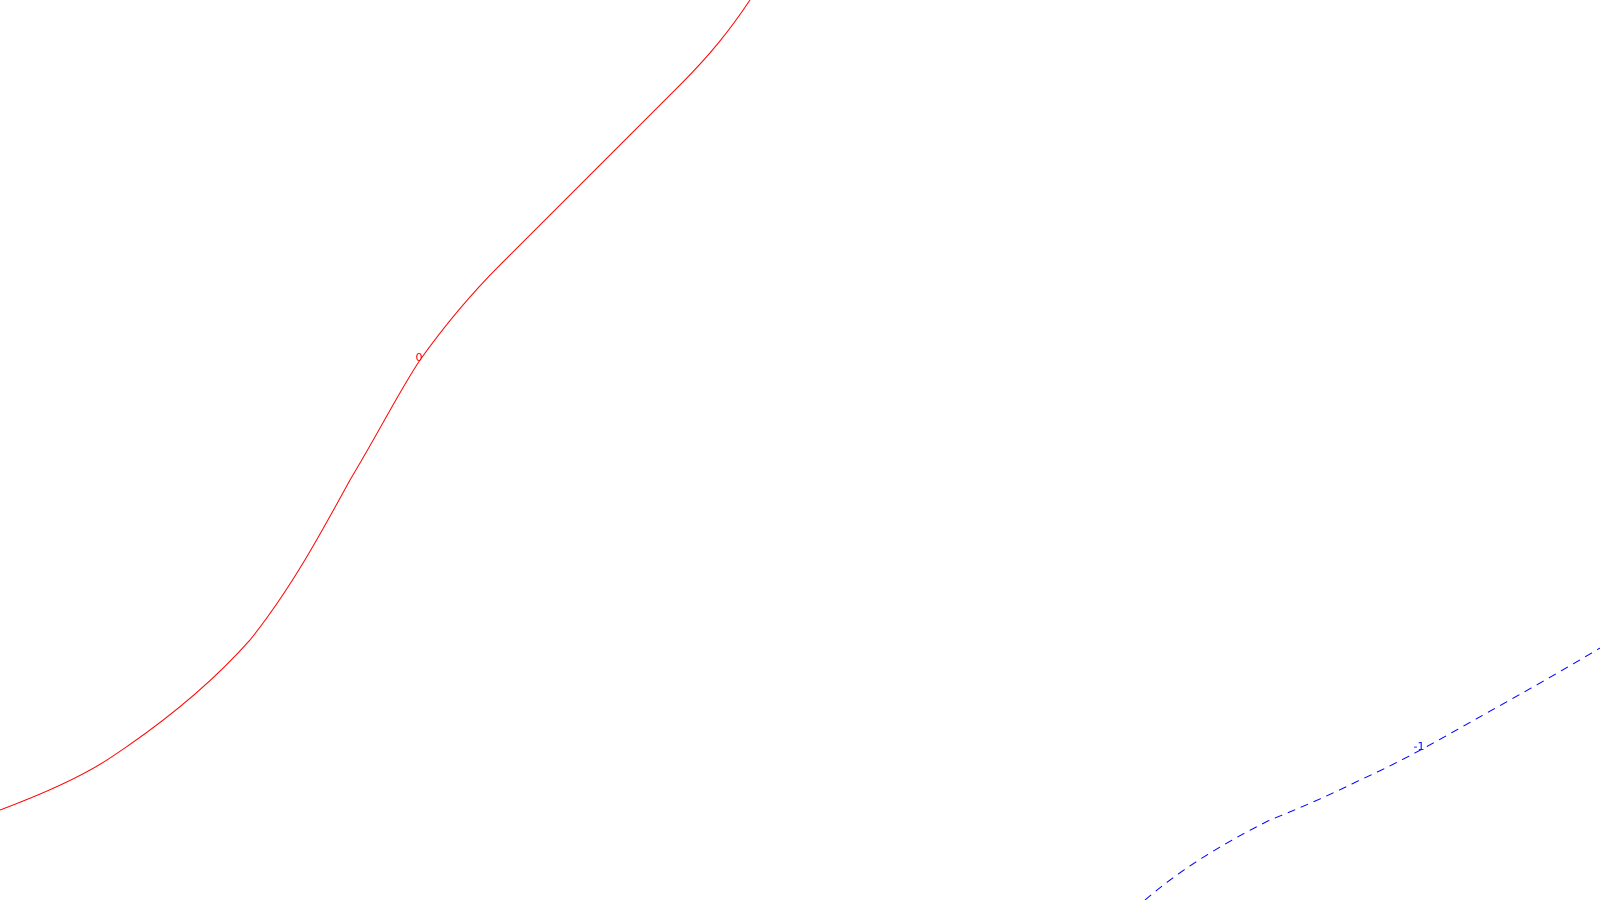 This screenshot has height=900, width=1600. I want to click on contour-line-level-neg1, so click(1372, 773).